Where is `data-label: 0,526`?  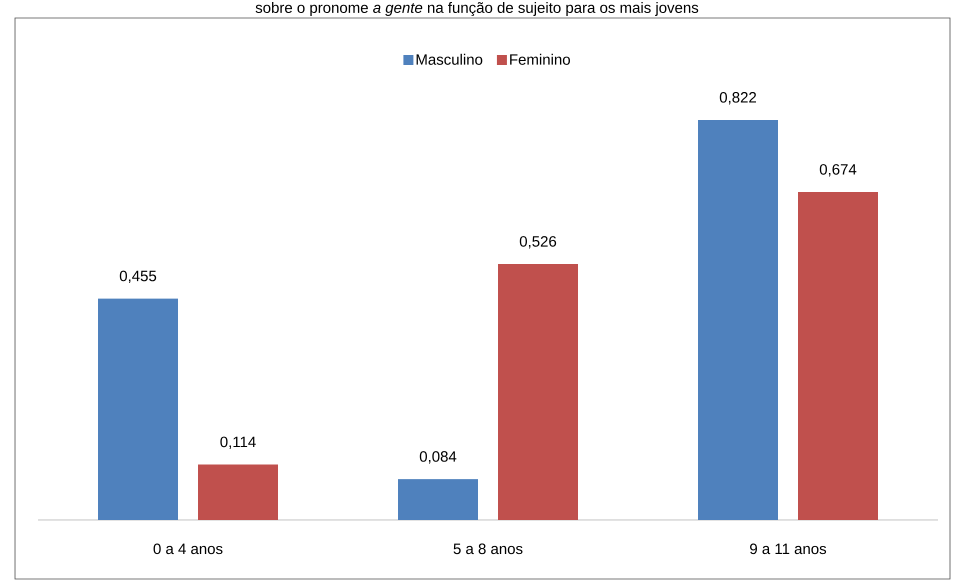 data-label: 0,526 is located at coordinates (538, 242).